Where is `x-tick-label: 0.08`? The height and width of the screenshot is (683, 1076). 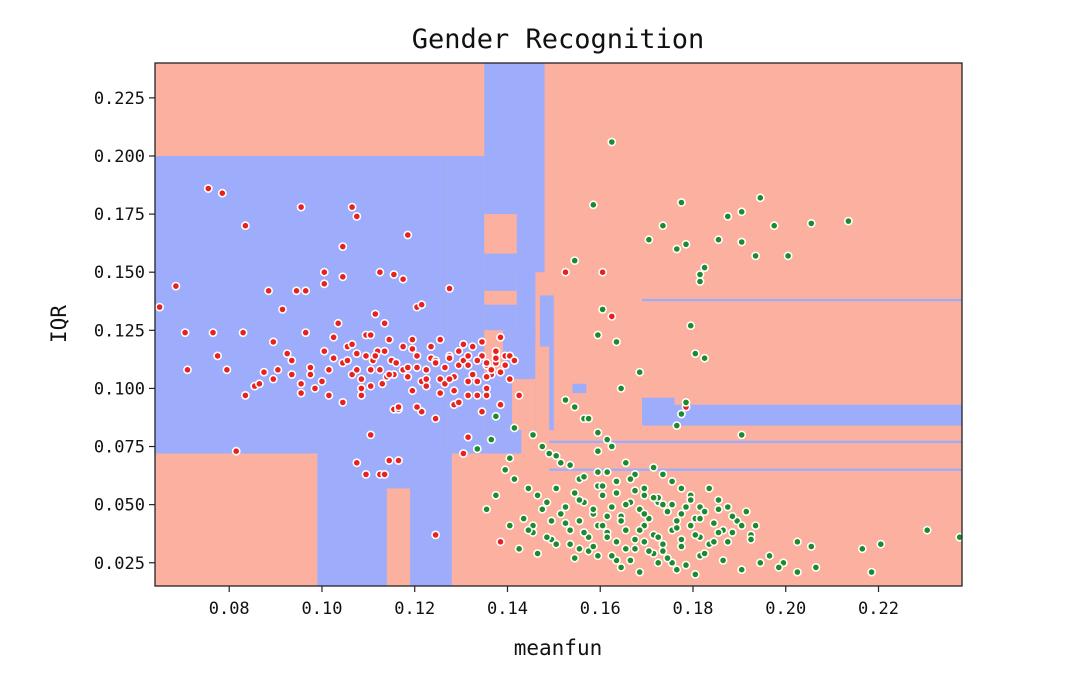 x-tick-label: 0.08 is located at coordinates (229, 609).